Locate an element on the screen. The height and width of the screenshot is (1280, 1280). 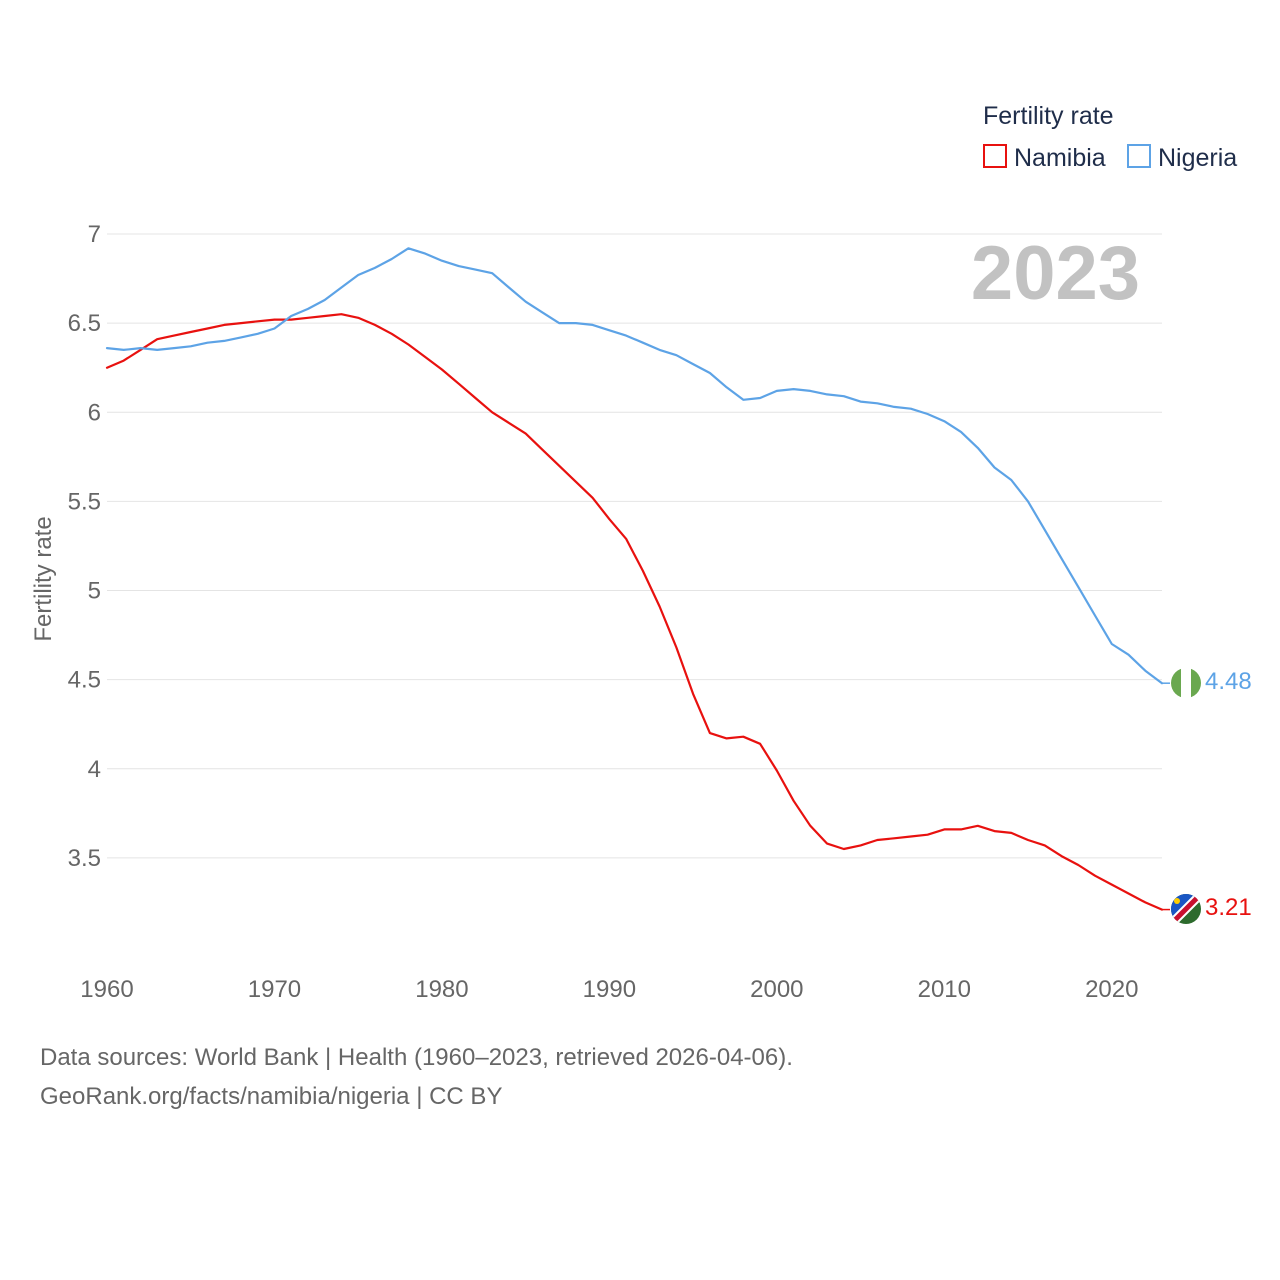
legend-item-nigeria: Nigeria is located at coordinates (1182, 158).